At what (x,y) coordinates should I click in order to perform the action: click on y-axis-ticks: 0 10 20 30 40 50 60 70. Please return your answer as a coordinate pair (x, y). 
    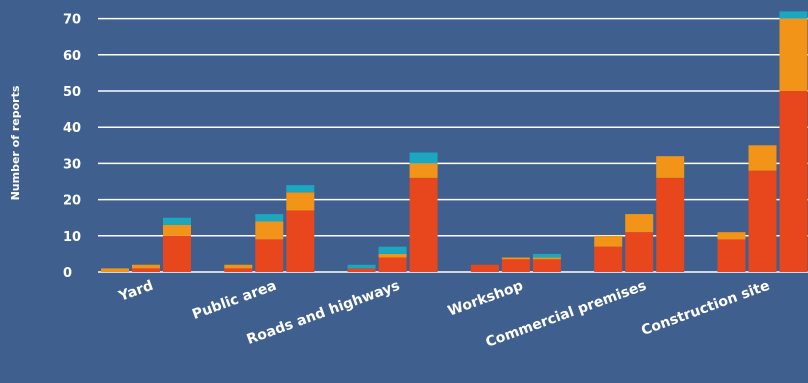
    Looking at the image, I should click on (72, 147).